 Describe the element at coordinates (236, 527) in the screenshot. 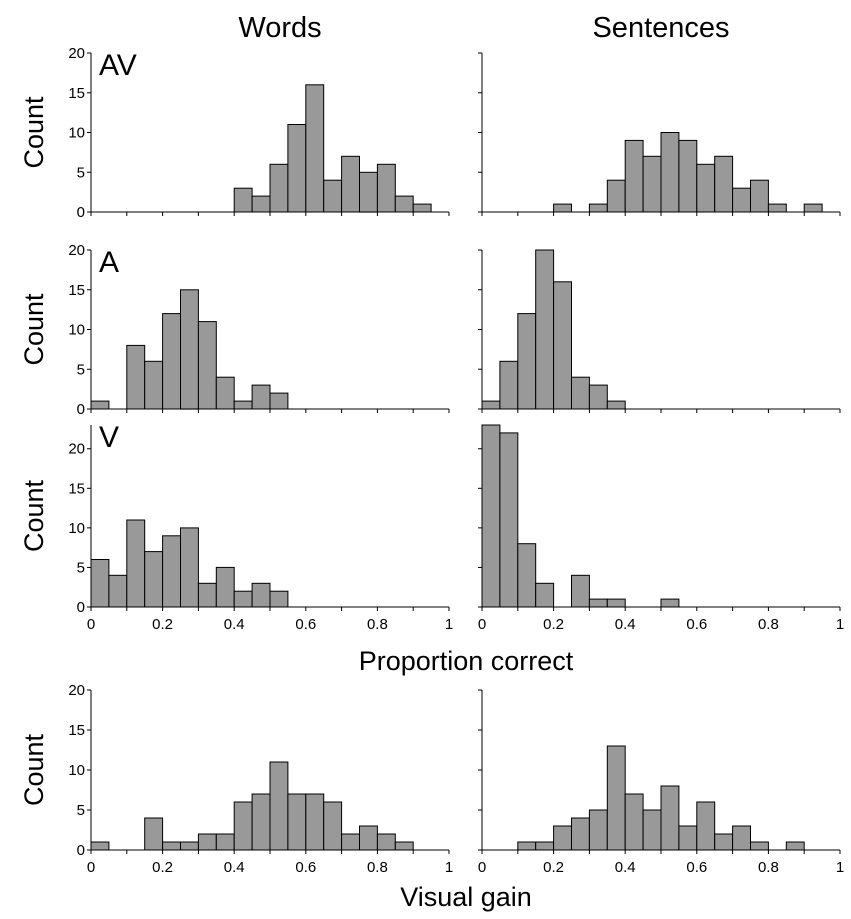

I see `panel-v-words: 0 5 10 15 20 0 0.2 0.4 0.6 0.8 1 Count V` at that location.